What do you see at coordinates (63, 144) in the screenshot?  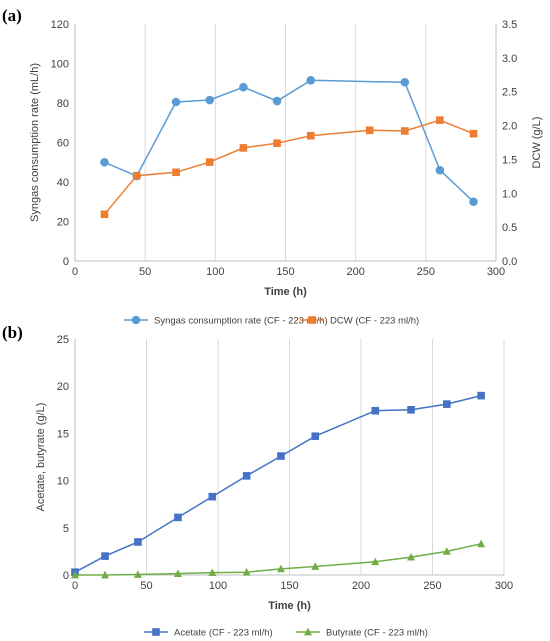 I see `y-tick-label: 60` at bounding box center [63, 144].